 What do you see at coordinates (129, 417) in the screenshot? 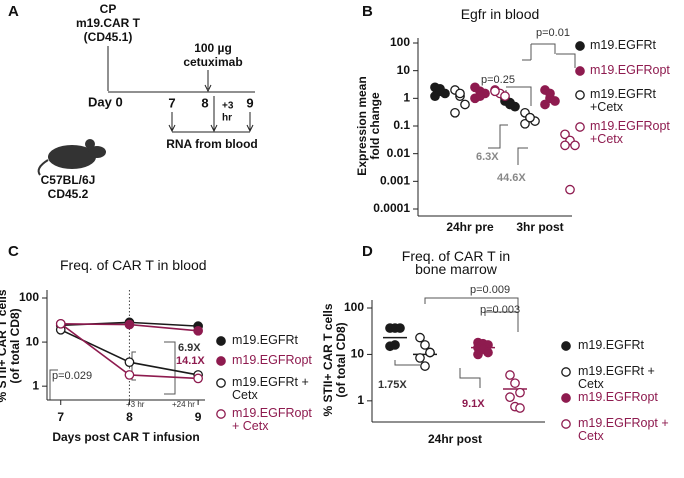
I see `x-tick-label: 8` at bounding box center [129, 417].